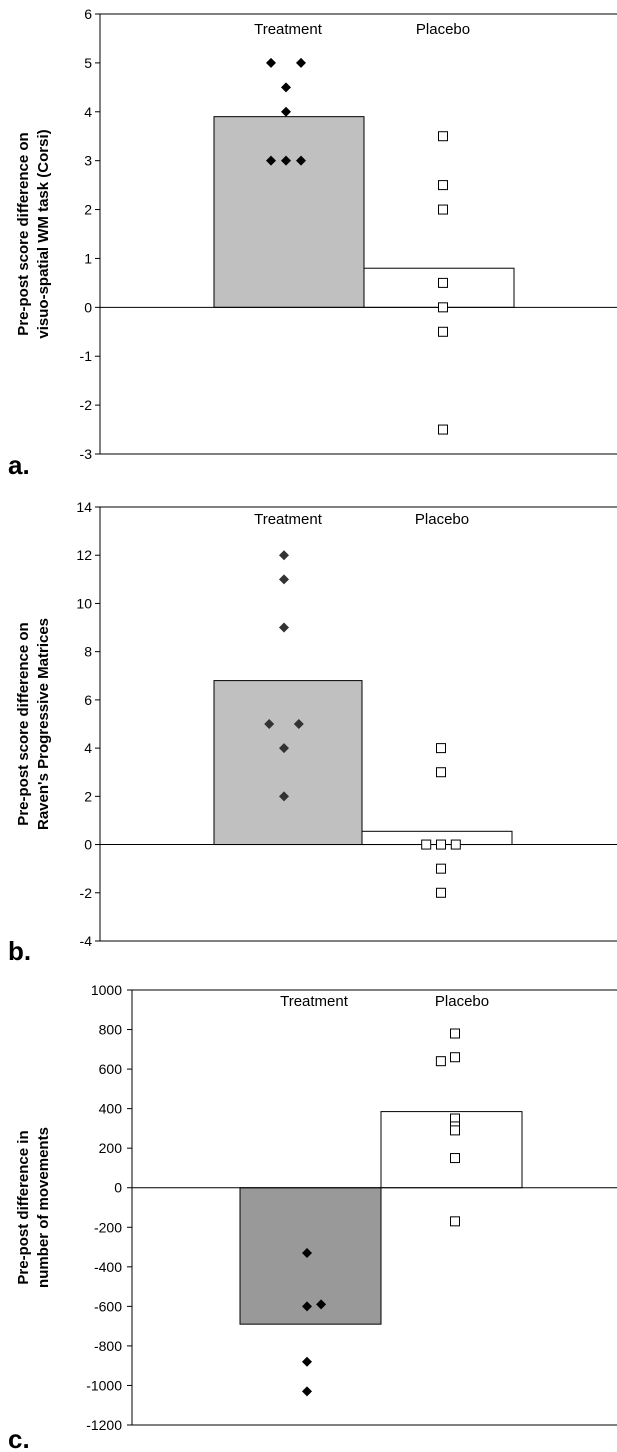  I want to click on y-tick-label: 3, so click(88, 161).